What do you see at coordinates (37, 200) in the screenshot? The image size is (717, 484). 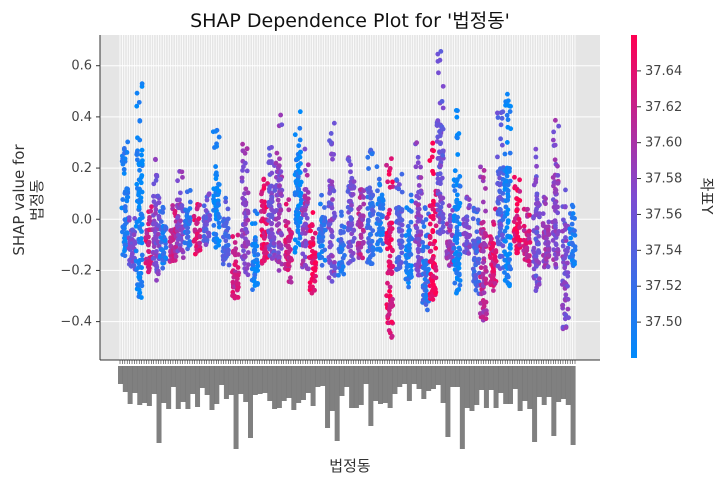 I see `y-axis-label-line2: 법정동` at bounding box center [37, 200].